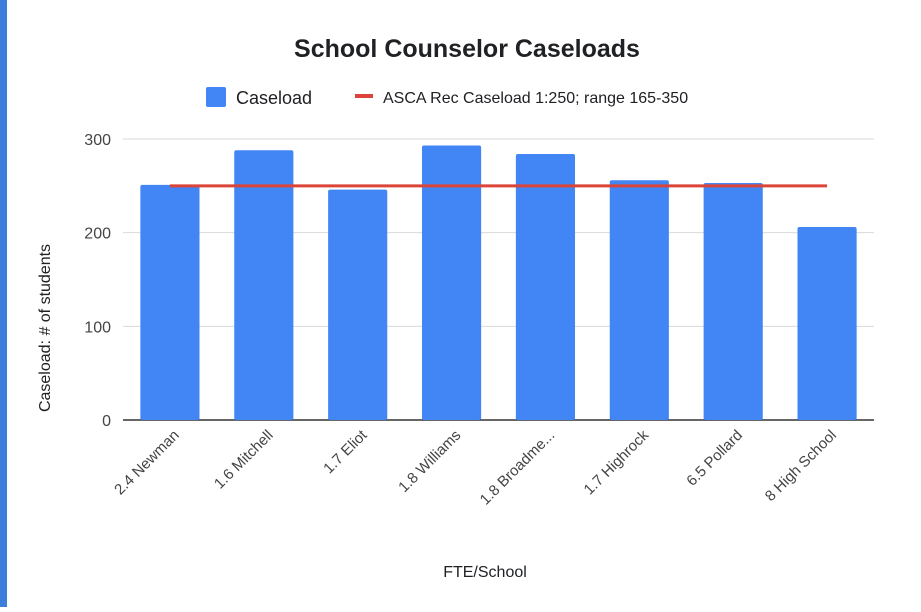 This screenshot has height=612, width=921. Describe the element at coordinates (244, 460) in the screenshot. I see `x-tick-label: 1.6 Mitchell` at that location.